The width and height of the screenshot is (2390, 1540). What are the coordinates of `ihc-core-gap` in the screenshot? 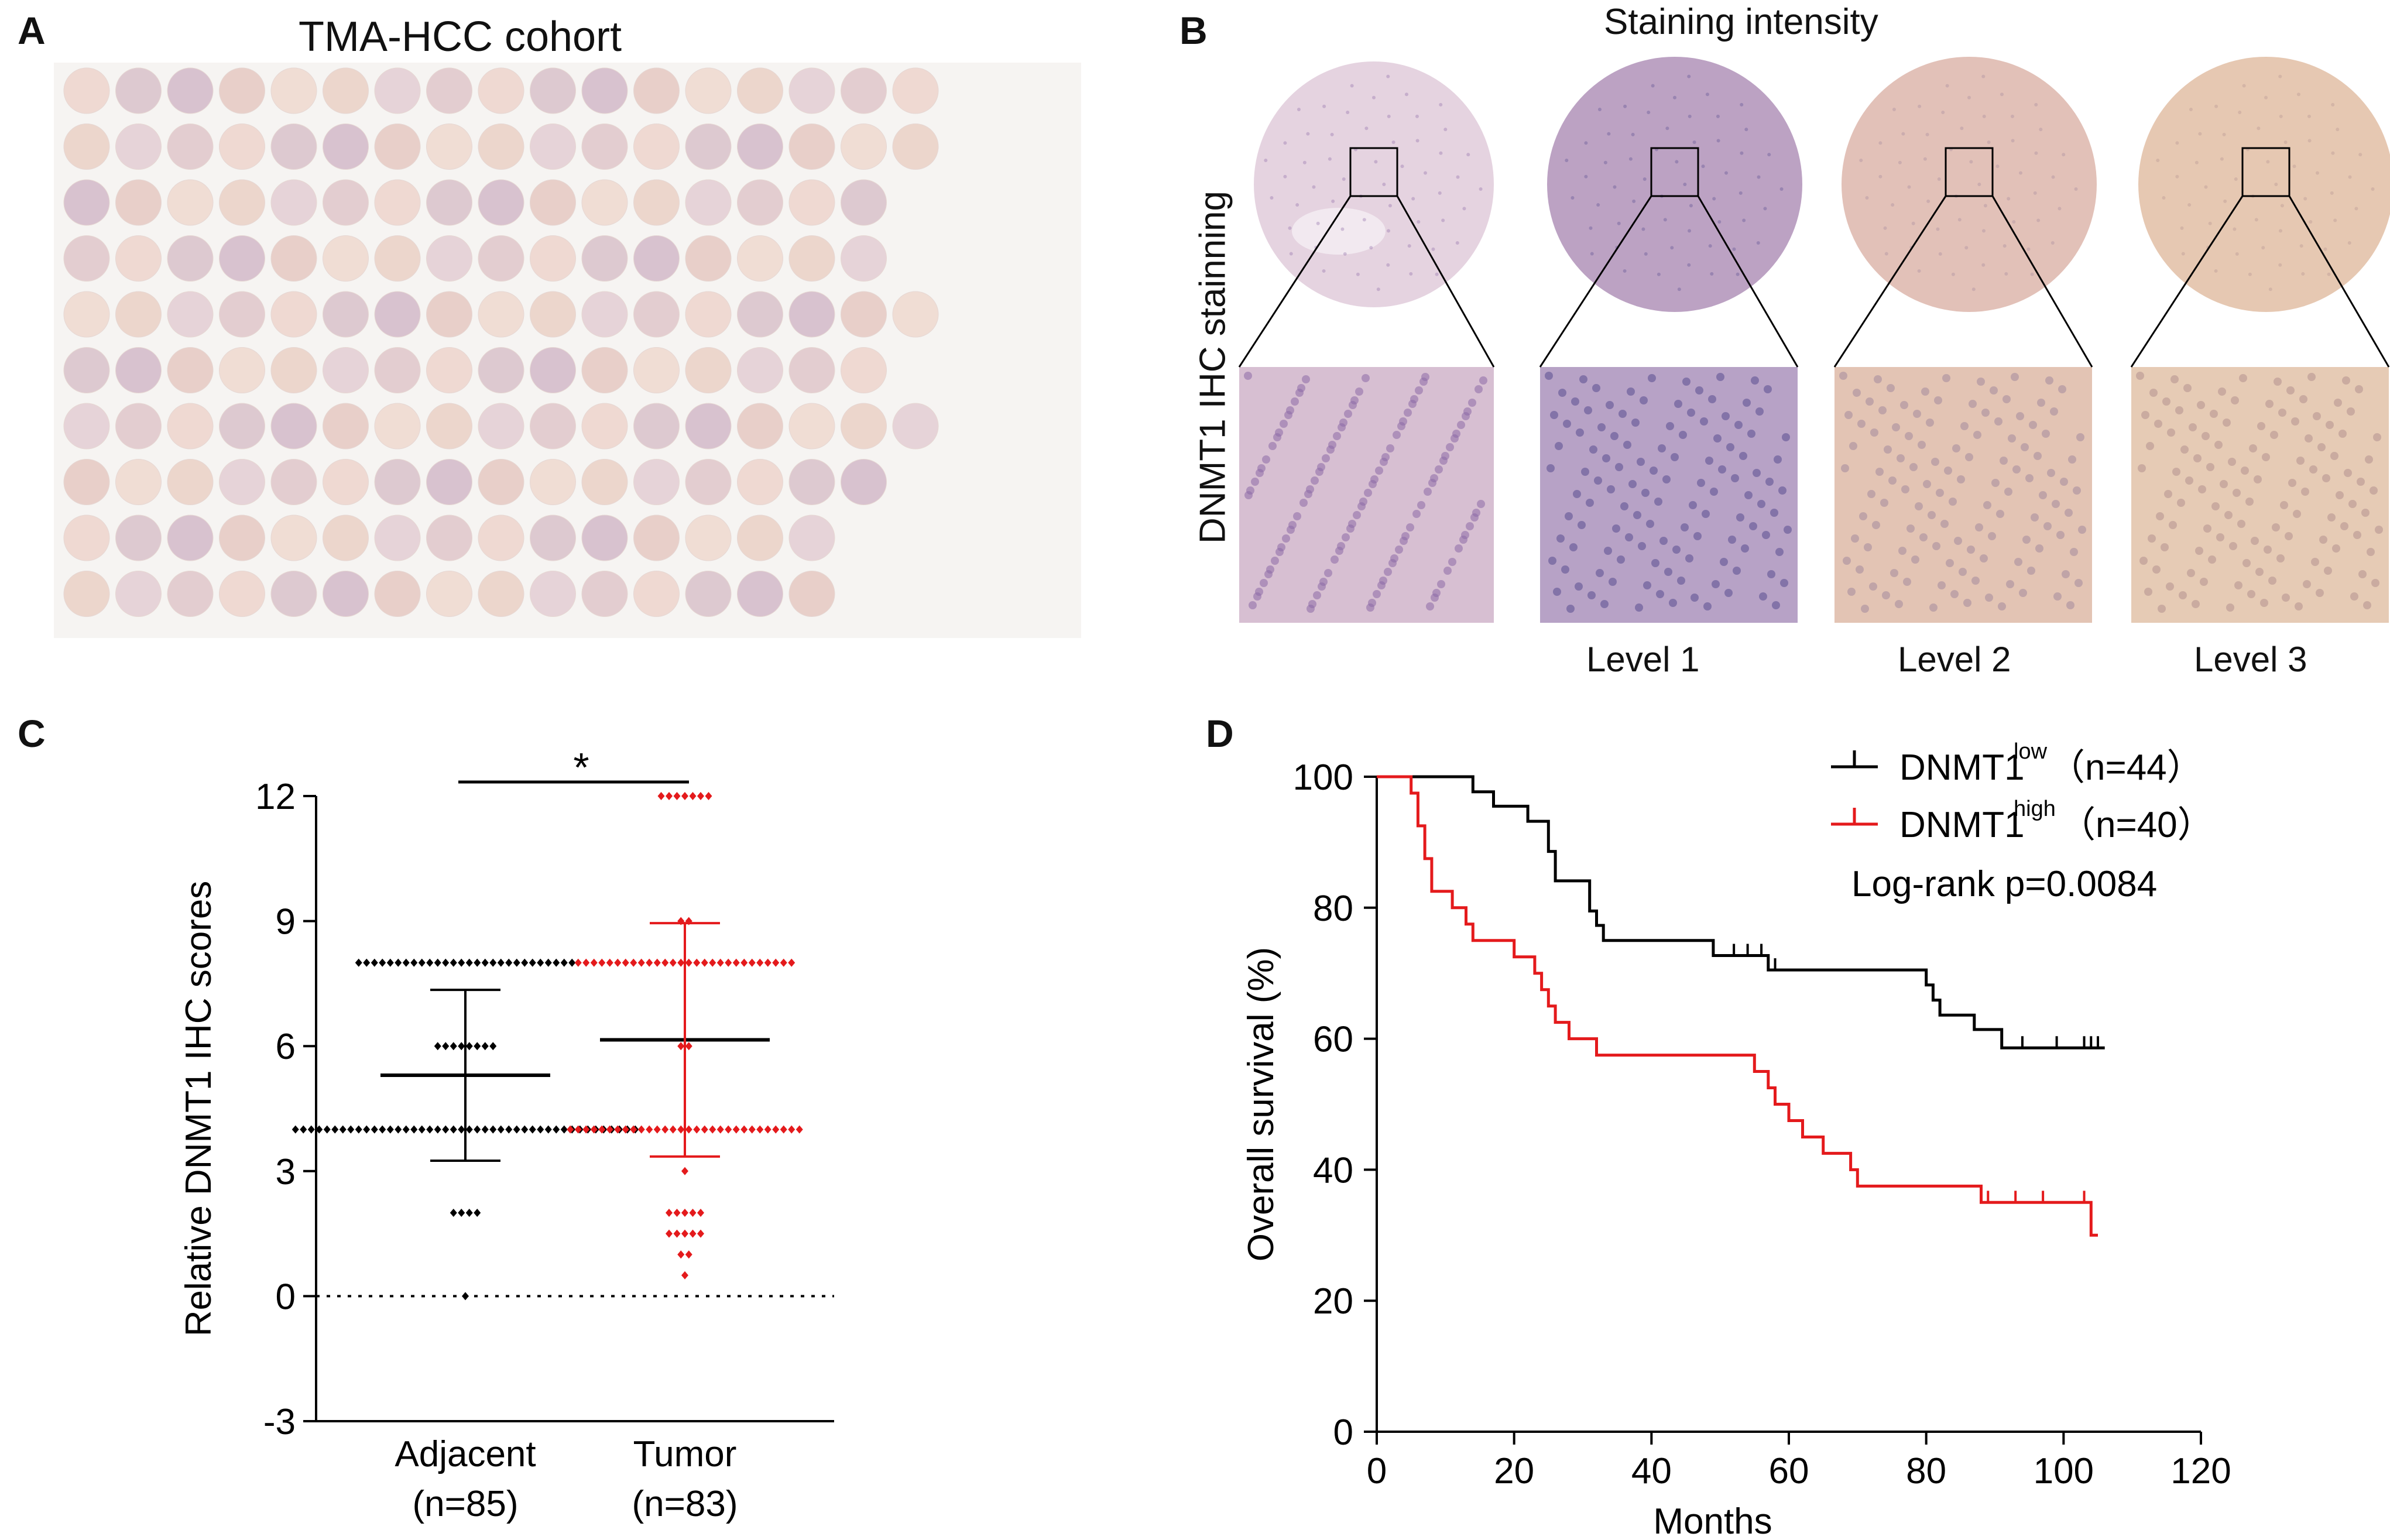 It's located at (1339, 231).